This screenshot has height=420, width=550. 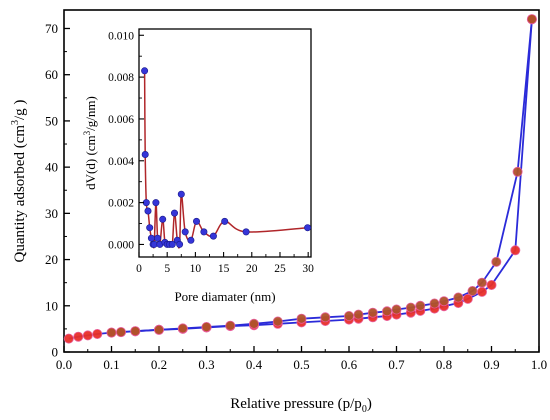 What do you see at coordinates (254, 364) in the screenshot?
I see `main-x-tick-label: 0.4` at bounding box center [254, 364].